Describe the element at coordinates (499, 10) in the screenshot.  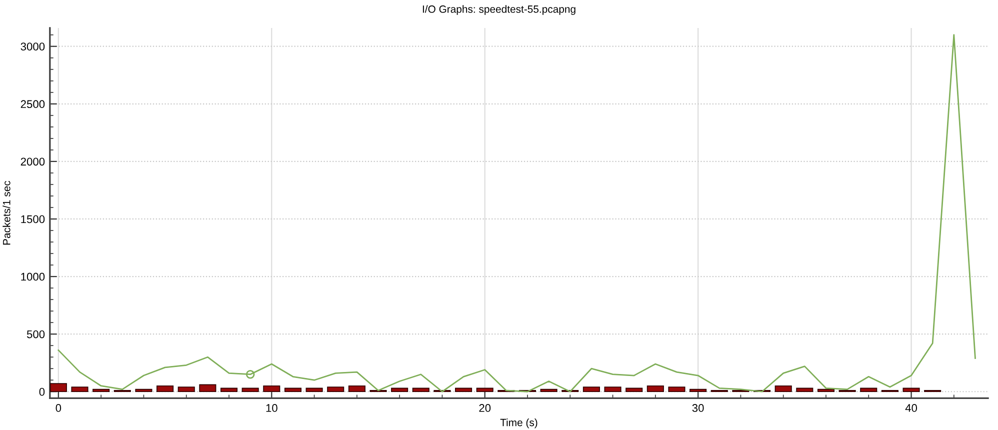
I see `chart-title: I/O Graphs: speedtest-55.pcapng` at that location.